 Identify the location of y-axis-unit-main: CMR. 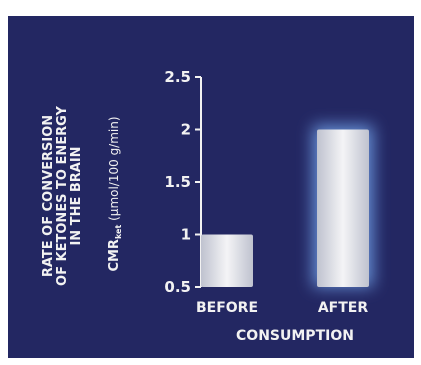
(114, 255).